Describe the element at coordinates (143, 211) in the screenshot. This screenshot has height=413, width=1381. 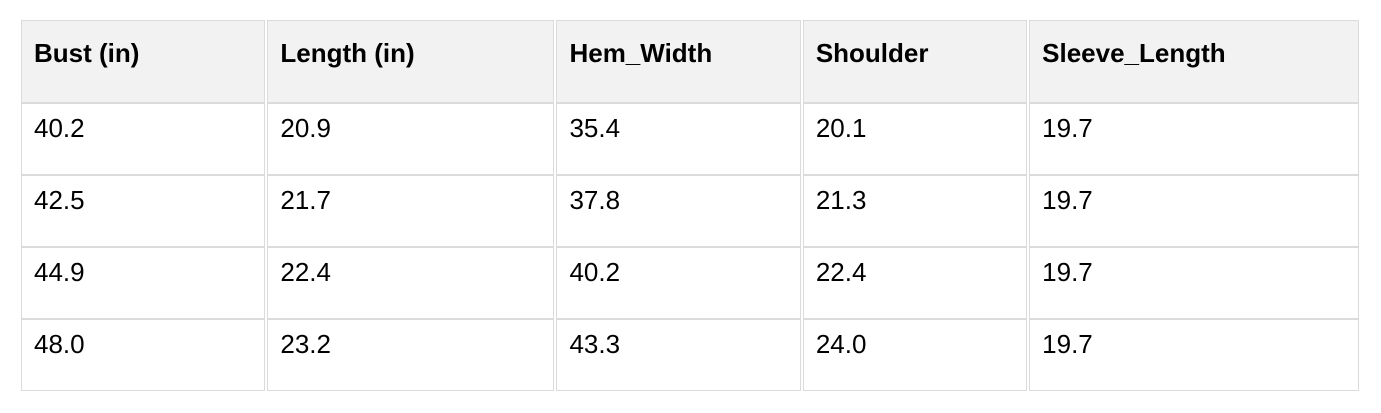
I see `table-cell: 42.5` at that location.